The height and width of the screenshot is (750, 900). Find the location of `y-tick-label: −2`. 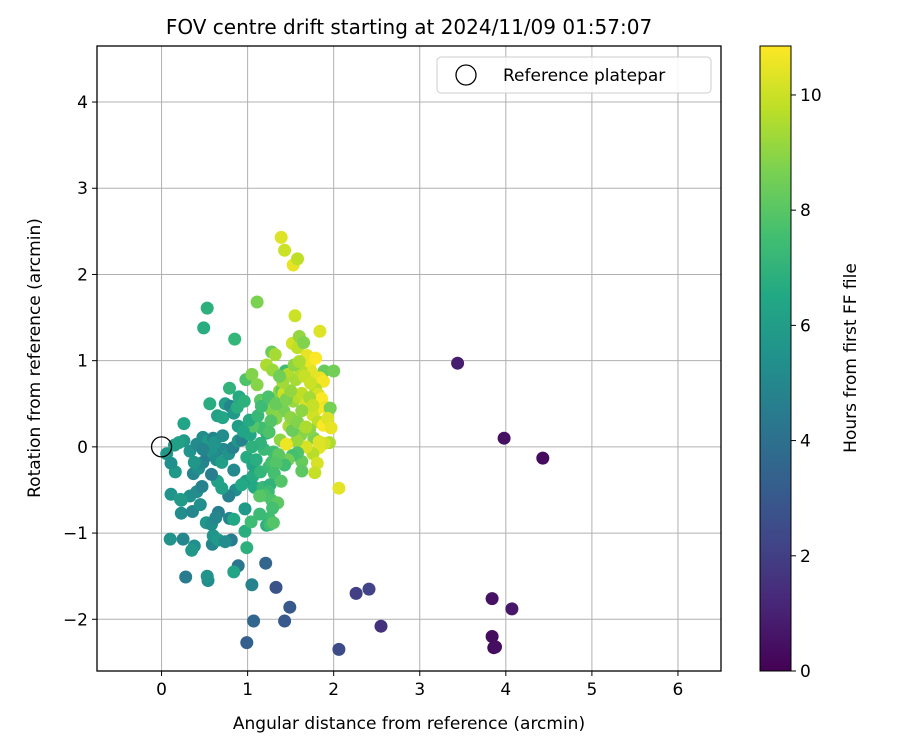

y-tick-label: −2 is located at coordinates (75, 620).